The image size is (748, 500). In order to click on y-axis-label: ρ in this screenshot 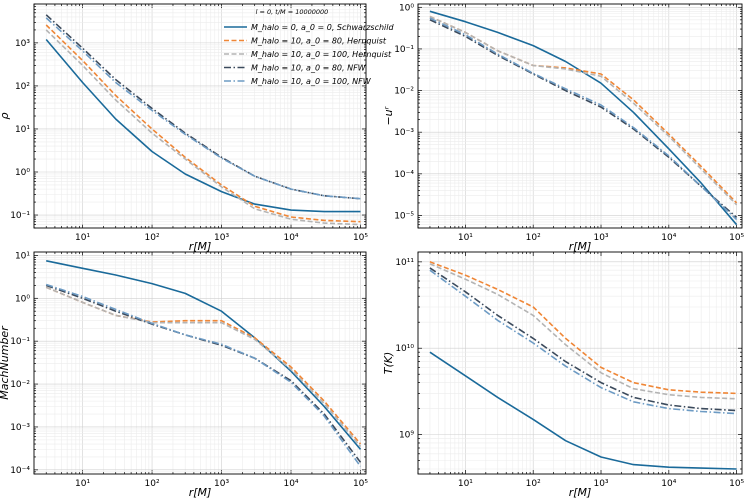, I will do `click(5, 115)`.